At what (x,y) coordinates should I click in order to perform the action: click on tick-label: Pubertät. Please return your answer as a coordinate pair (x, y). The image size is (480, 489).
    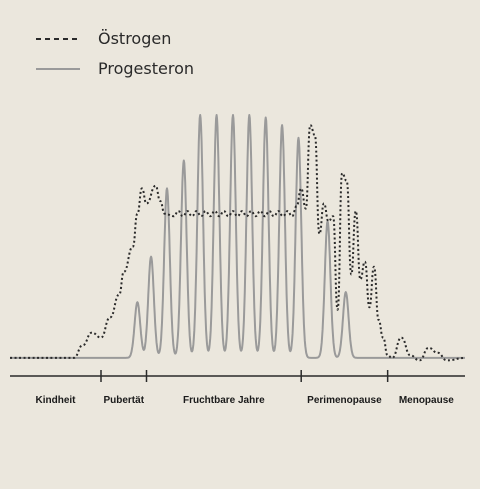
    Looking at the image, I should click on (123, 400).